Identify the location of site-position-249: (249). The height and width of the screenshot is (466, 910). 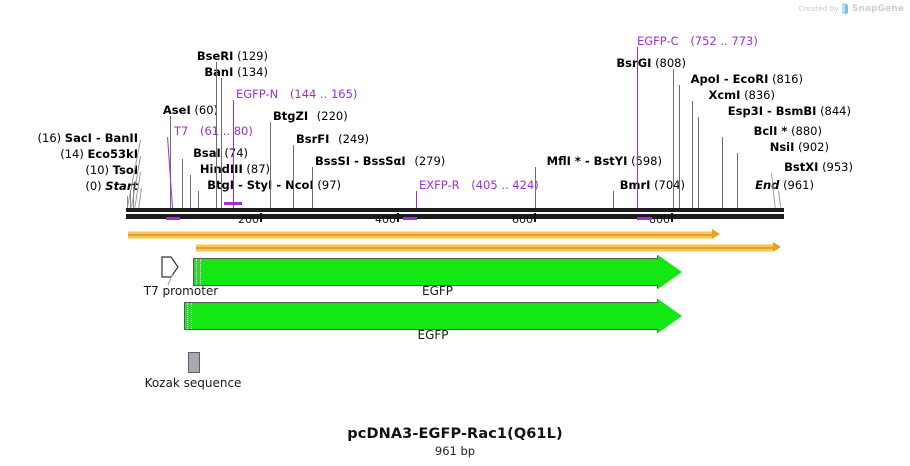
(354, 139).